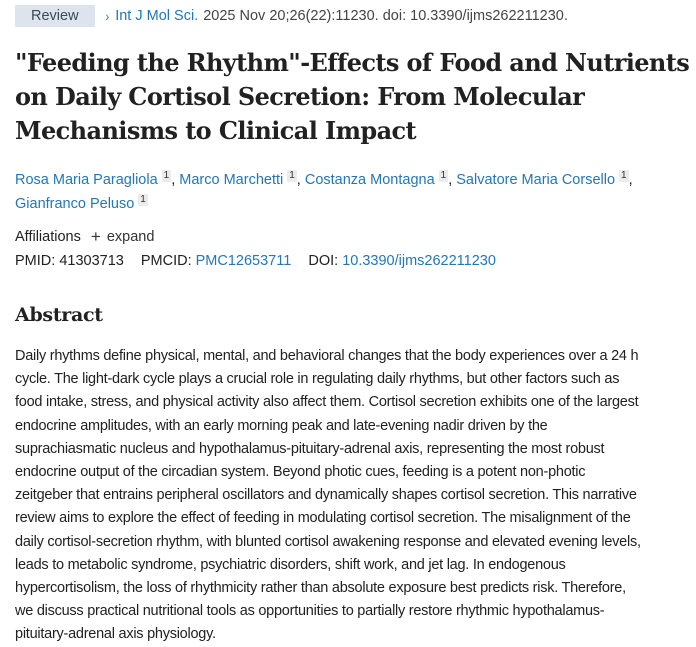 The image size is (696, 647). I want to click on pmcid-group: PMCID: PMC12653711, so click(216, 261).